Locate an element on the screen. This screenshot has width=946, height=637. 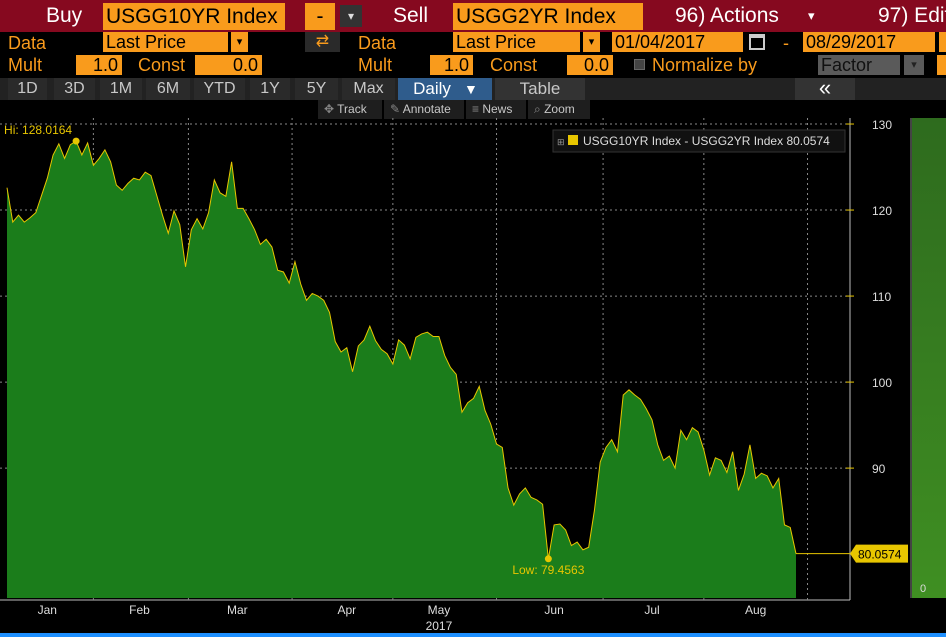
x-tick-label: Feb is located at coordinates (139, 610).